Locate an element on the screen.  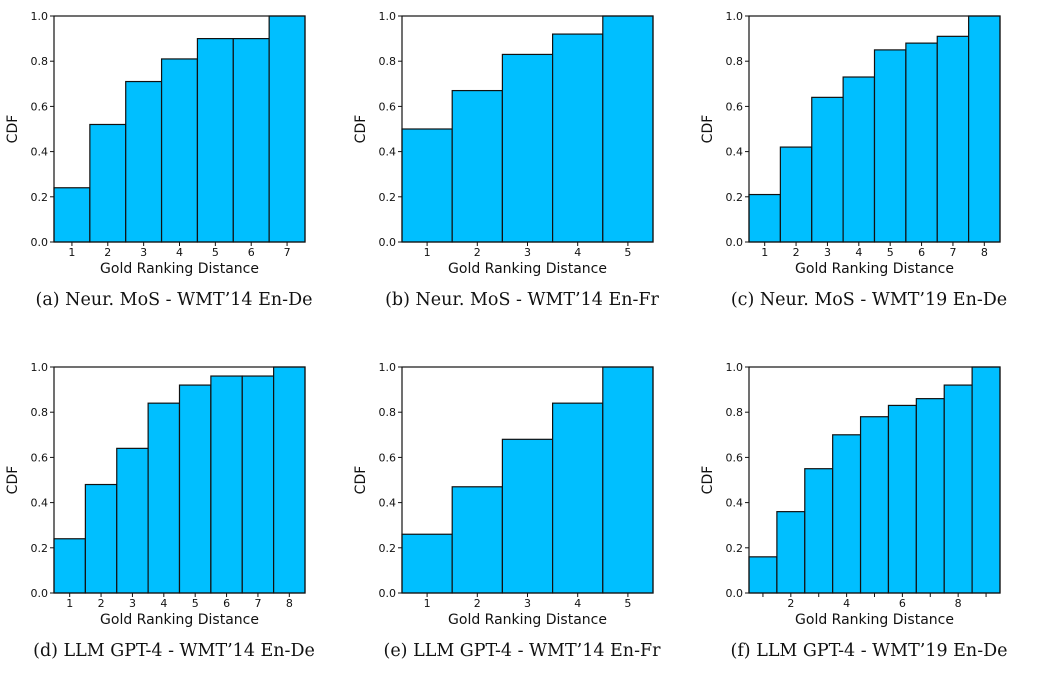
caption-c: (c) Neur. MoS - WMT’19 En-De is located at coordinates (869, 300).